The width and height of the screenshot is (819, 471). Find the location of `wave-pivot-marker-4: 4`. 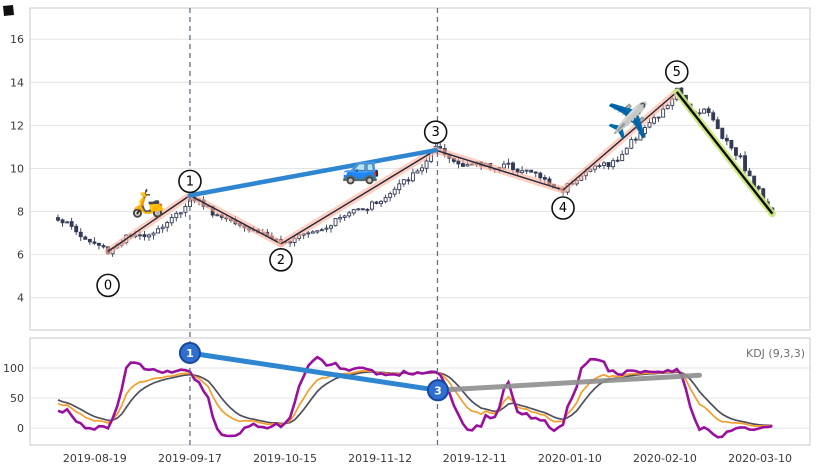

wave-pivot-marker-4: 4 is located at coordinates (563, 208).